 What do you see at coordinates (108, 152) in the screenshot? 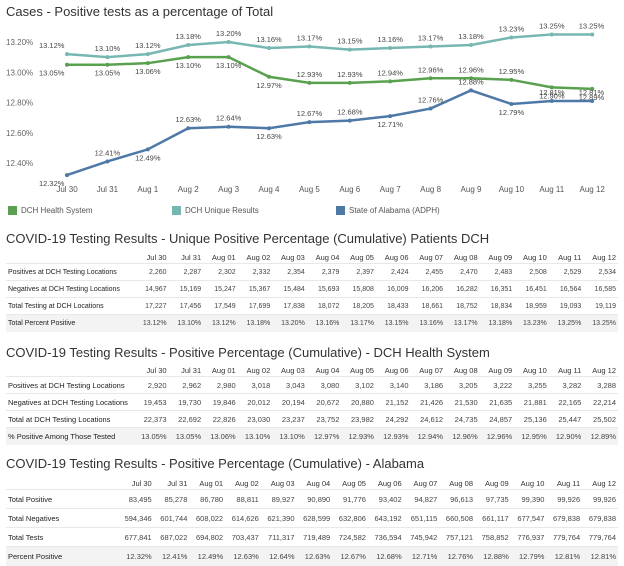
I see `data-label: 12.41%` at bounding box center [108, 152].